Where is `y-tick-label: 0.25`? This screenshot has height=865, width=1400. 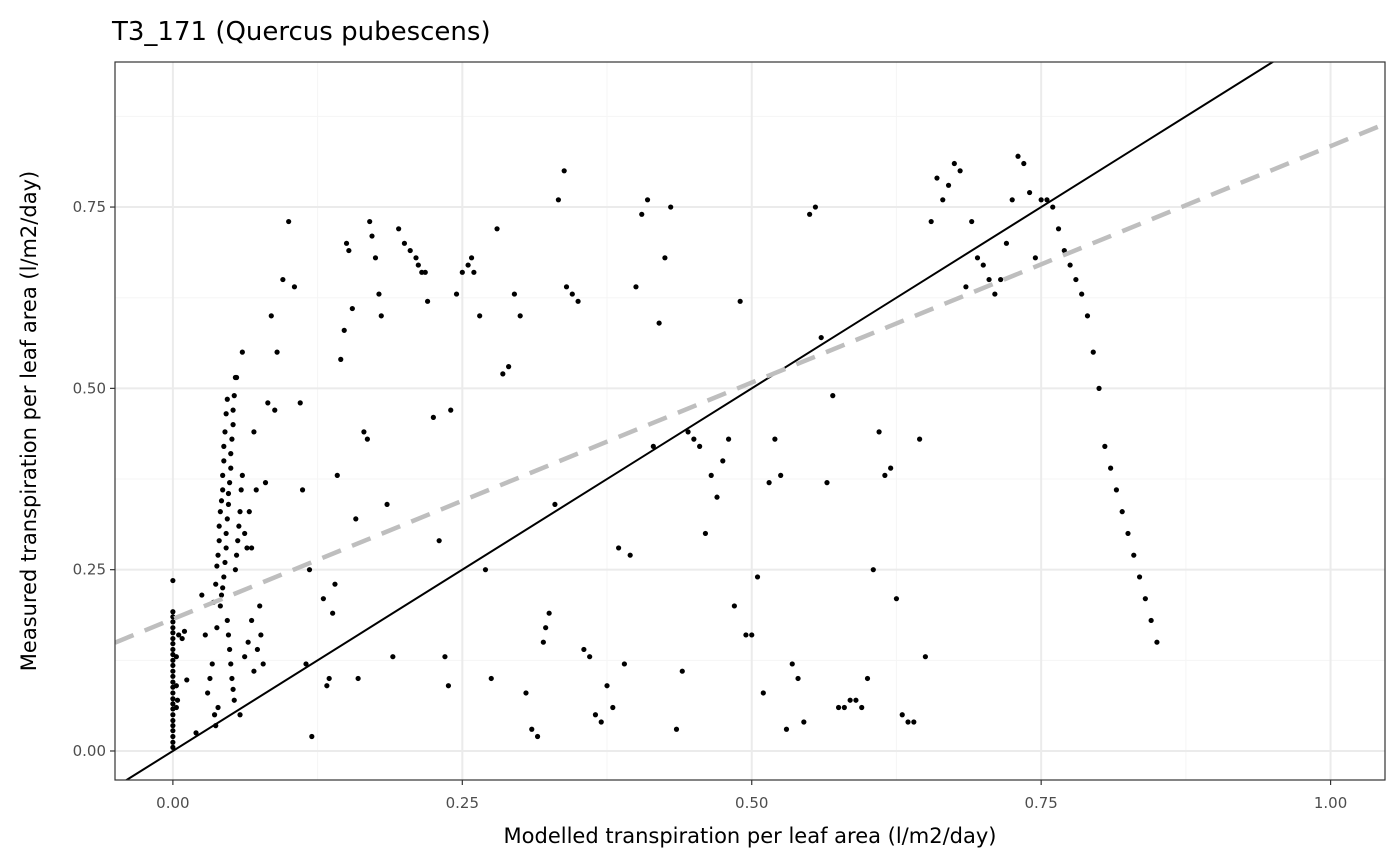
y-tick-label: 0.25 is located at coordinates (89, 570).